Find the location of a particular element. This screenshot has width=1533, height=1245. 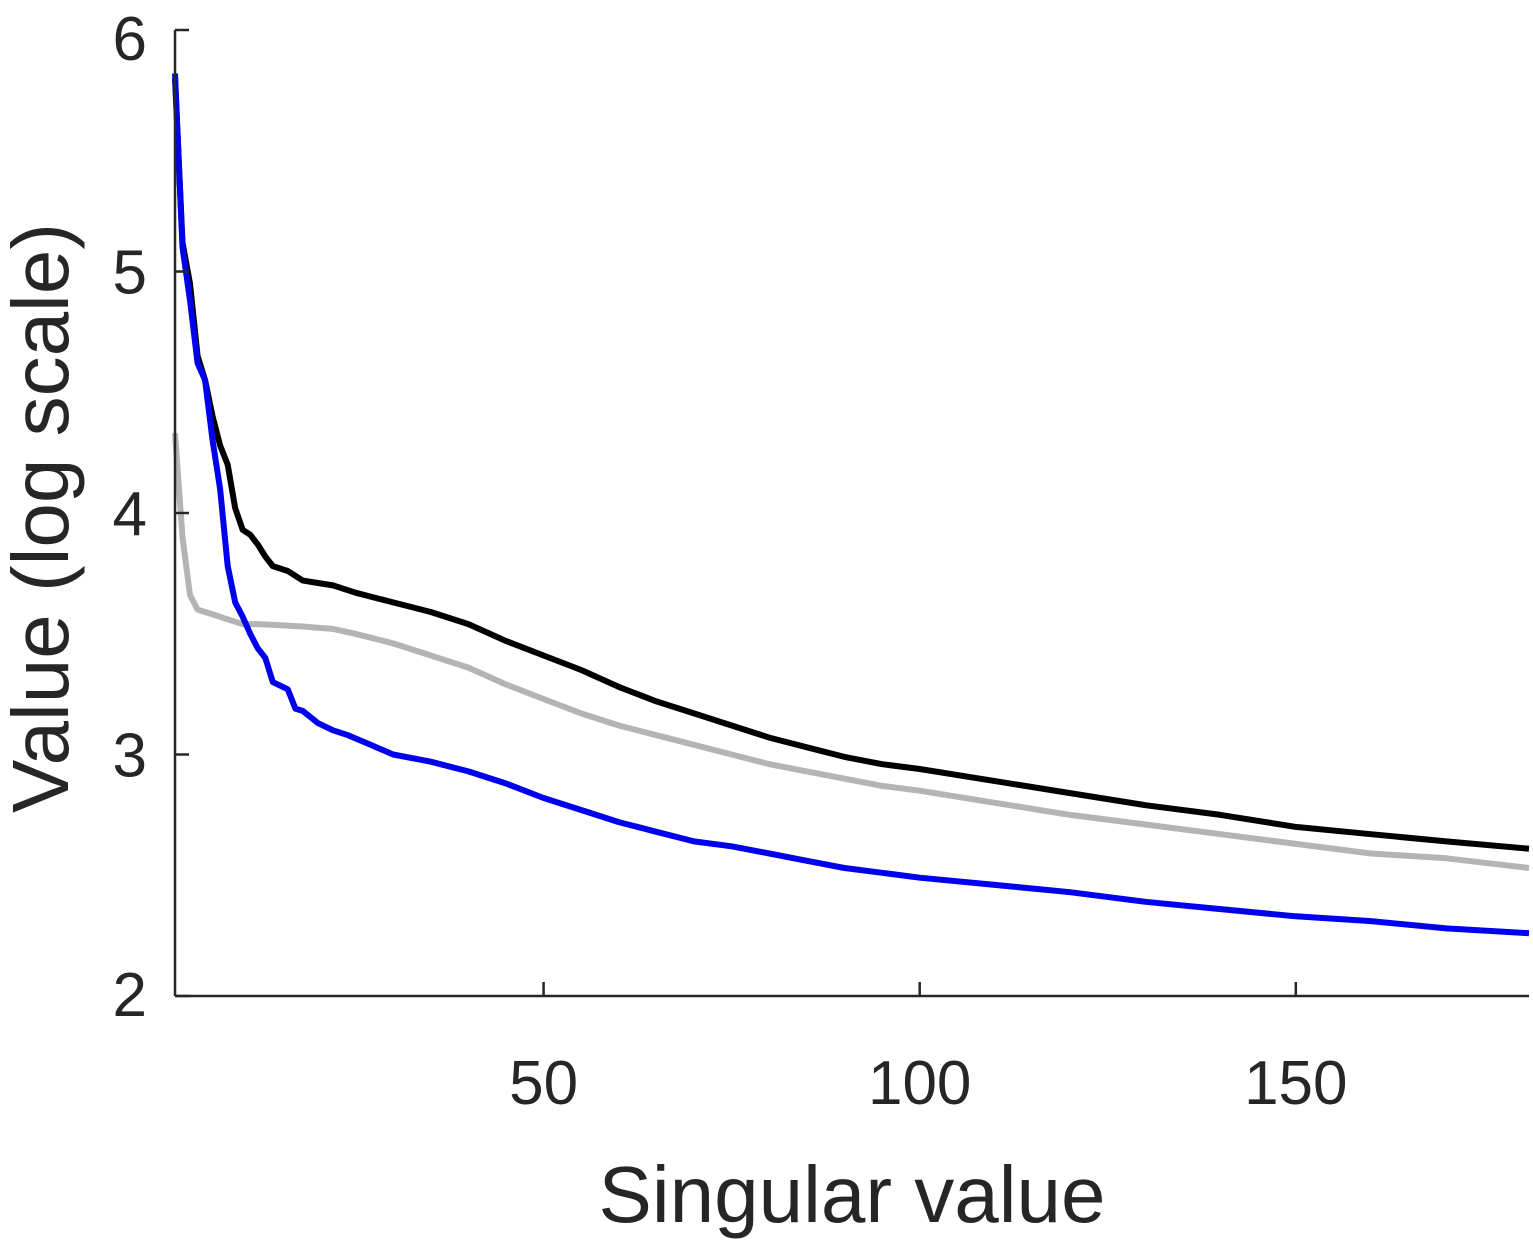

y-tick-label: 3 is located at coordinates (130, 756).